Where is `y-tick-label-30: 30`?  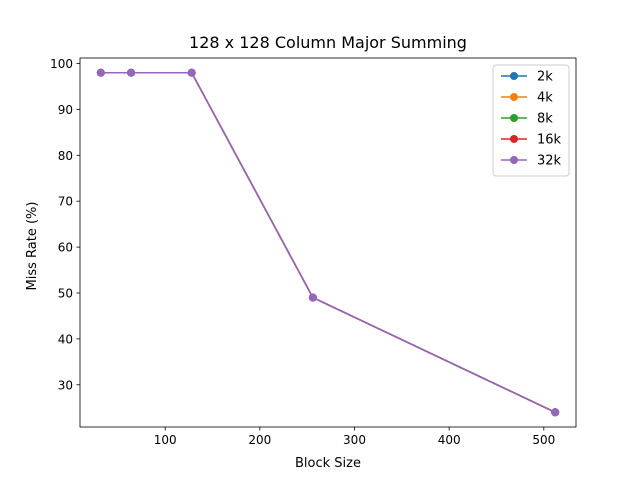 y-tick-label-30: 30 is located at coordinates (65, 385).